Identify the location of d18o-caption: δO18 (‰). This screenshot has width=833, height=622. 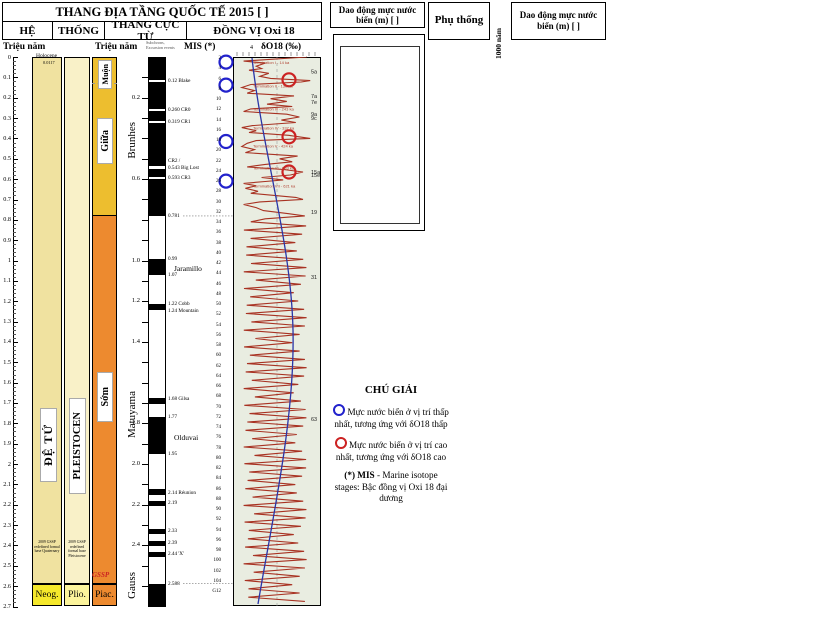
(281, 47).